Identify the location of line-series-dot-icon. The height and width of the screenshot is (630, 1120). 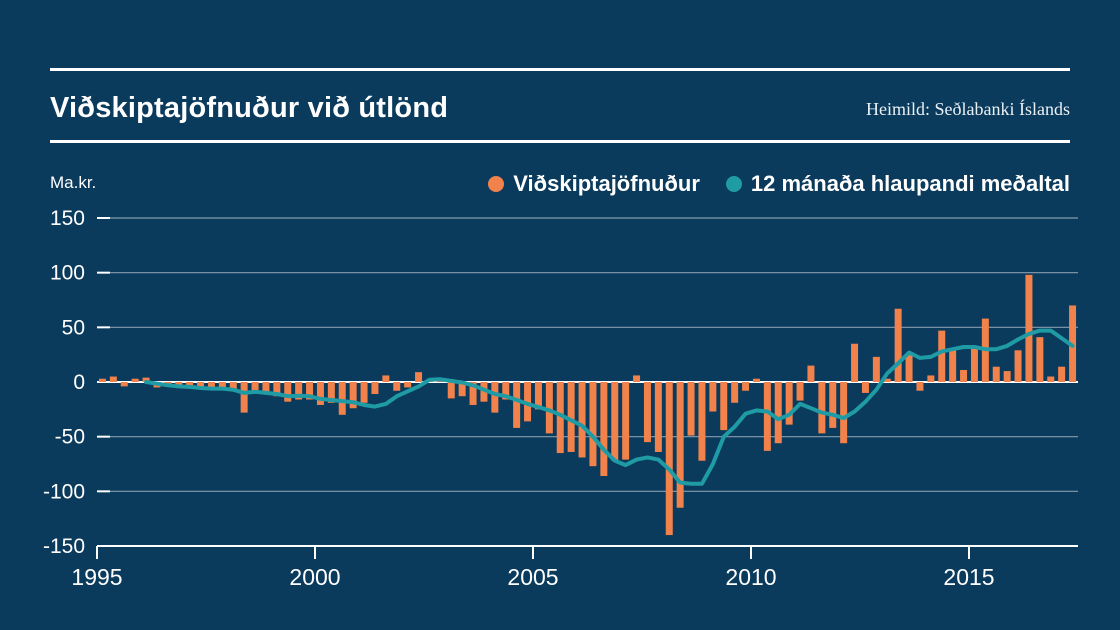
(733, 184).